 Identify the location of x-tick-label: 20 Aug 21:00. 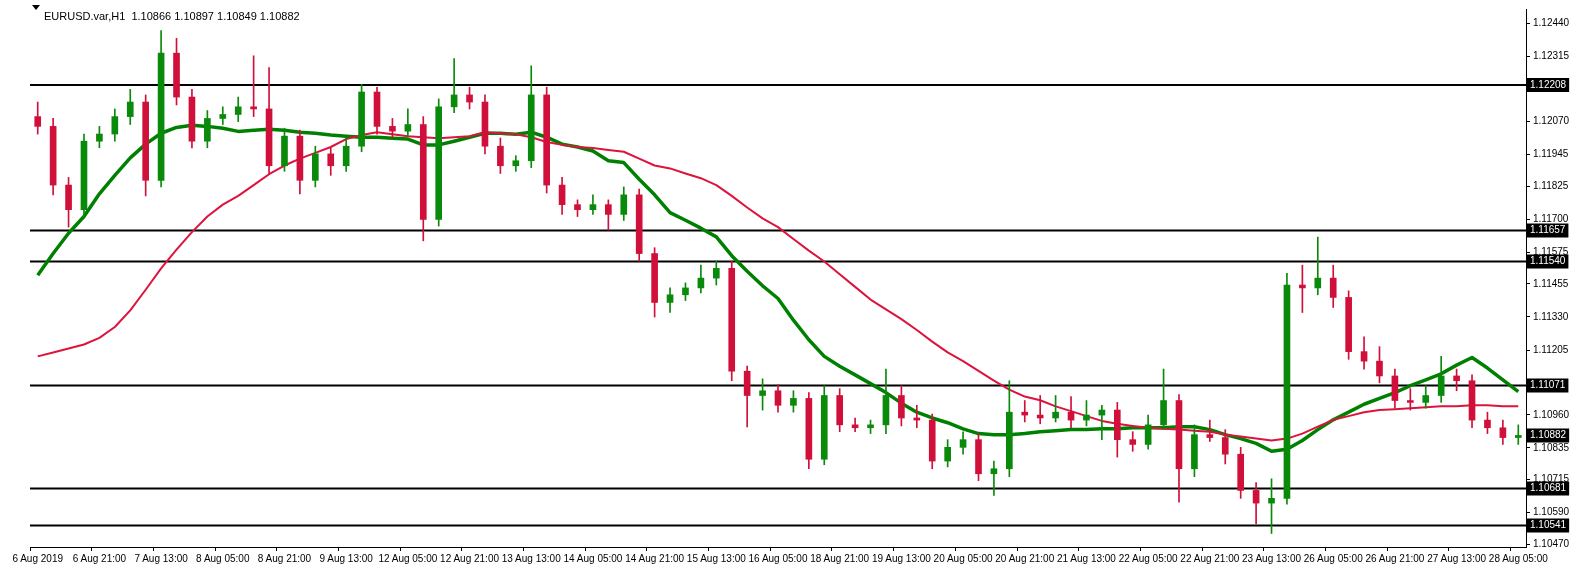
(1025, 558).